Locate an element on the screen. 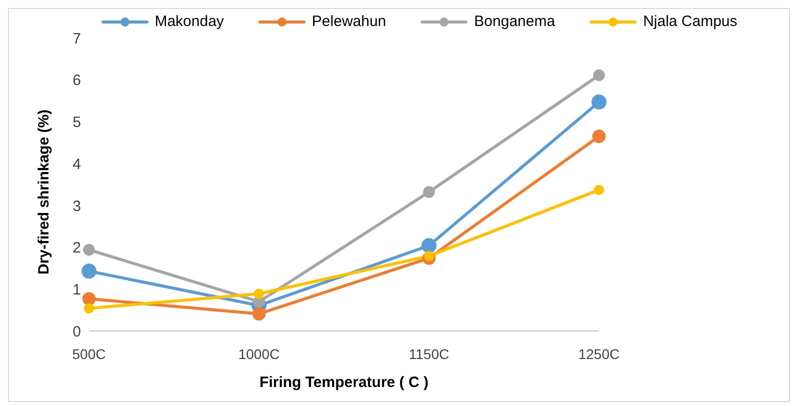  legend-label: Bonganema is located at coordinates (515, 21).